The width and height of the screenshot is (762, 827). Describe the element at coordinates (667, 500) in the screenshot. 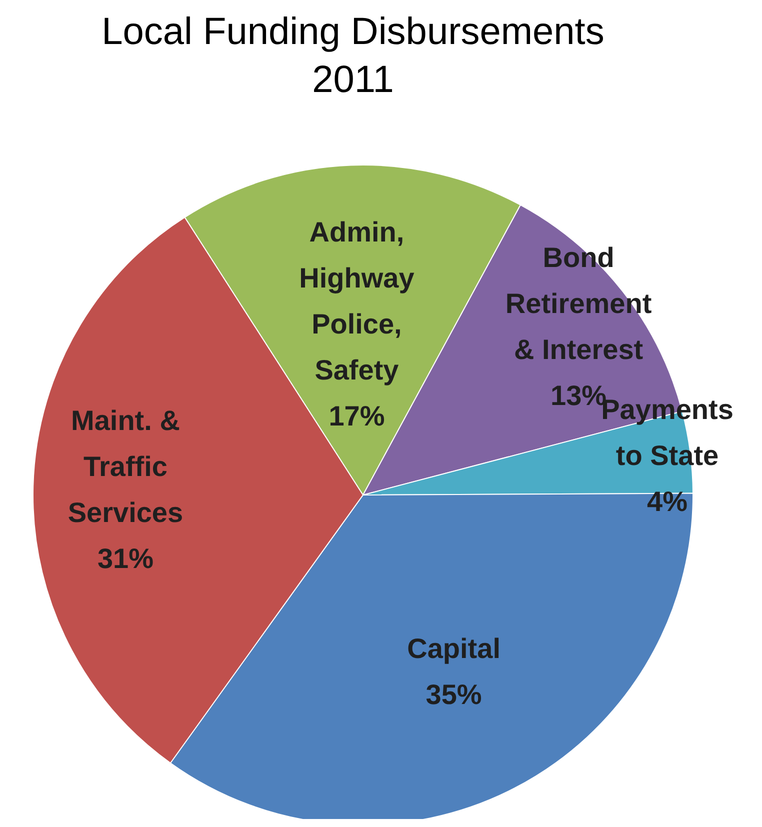

I see `data-label: 4%` at that location.